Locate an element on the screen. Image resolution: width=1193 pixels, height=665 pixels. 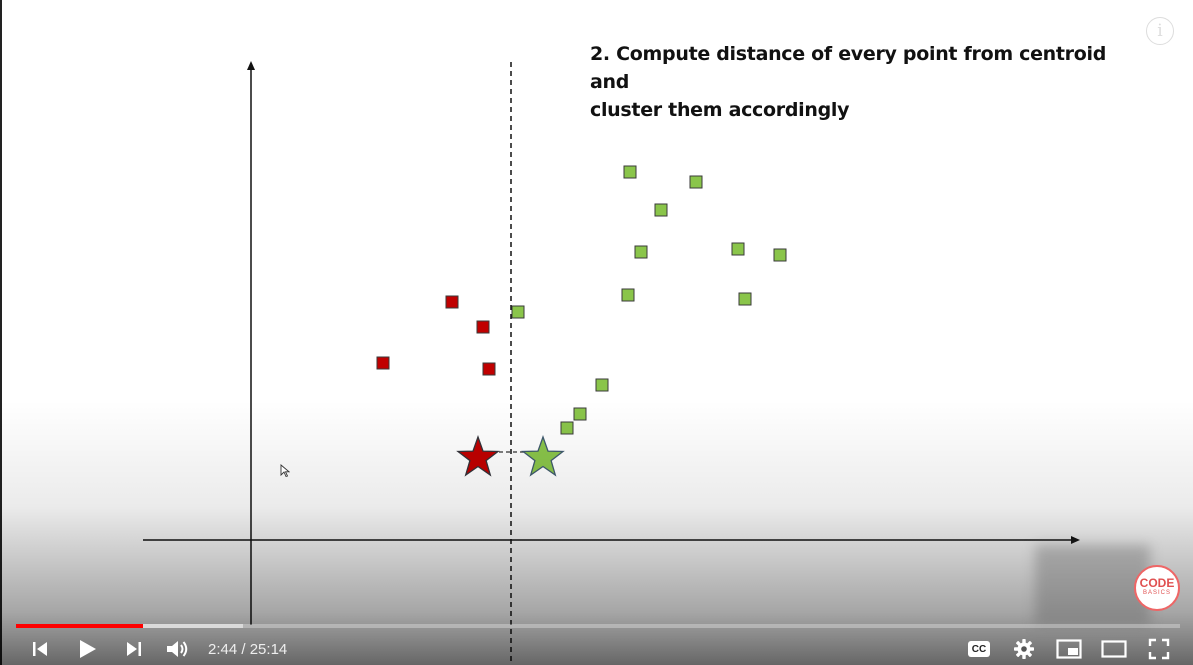
time-display: 2:44 / 25:14 is located at coordinates (247, 649).